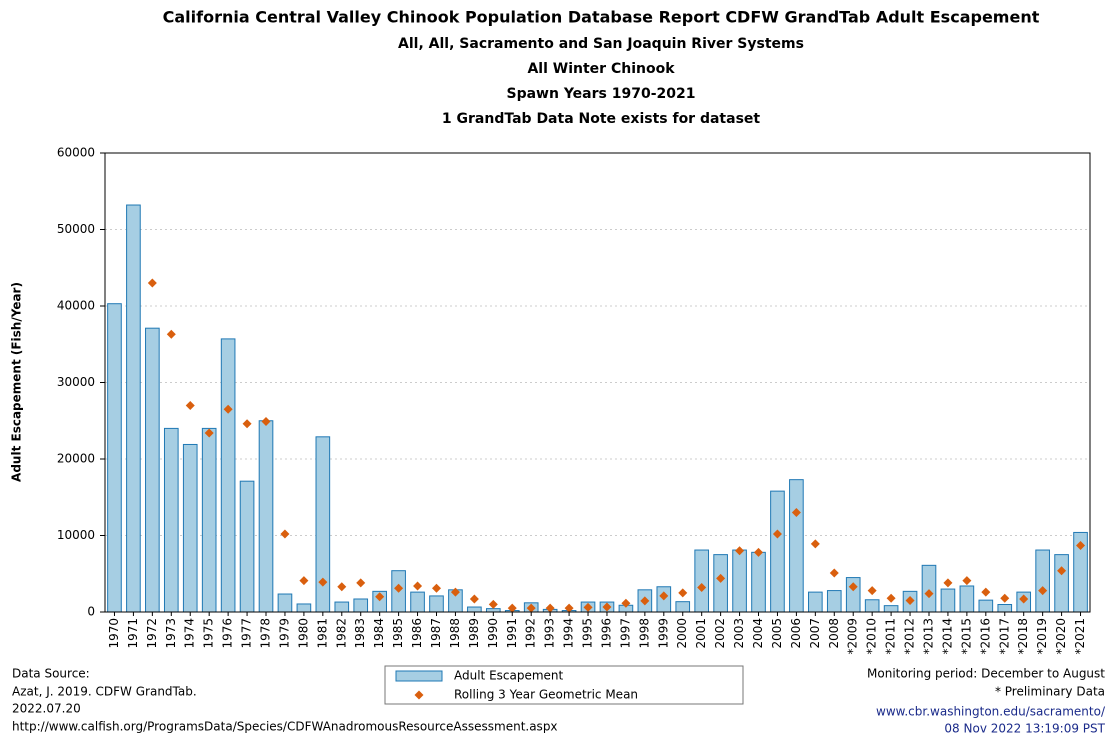  What do you see at coordinates (910, 636) in the screenshot?
I see `x-tick-label: *2012` at bounding box center [910, 636].